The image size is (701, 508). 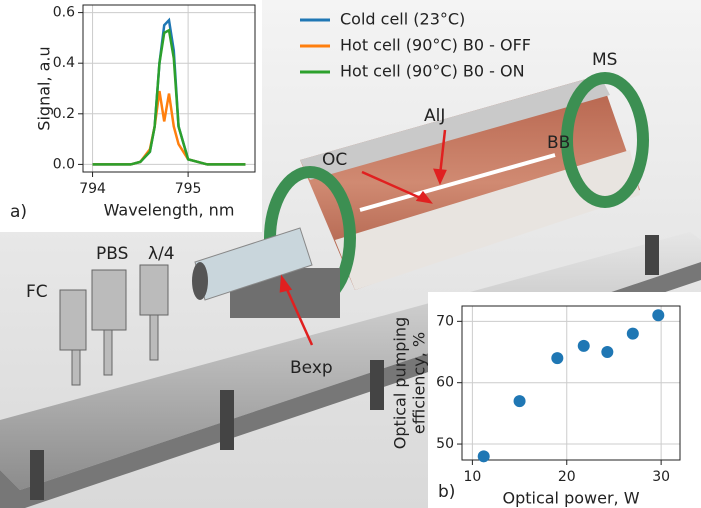 I want to click on y-axis-label: Signal, a.u, so click(x=44, y=88).